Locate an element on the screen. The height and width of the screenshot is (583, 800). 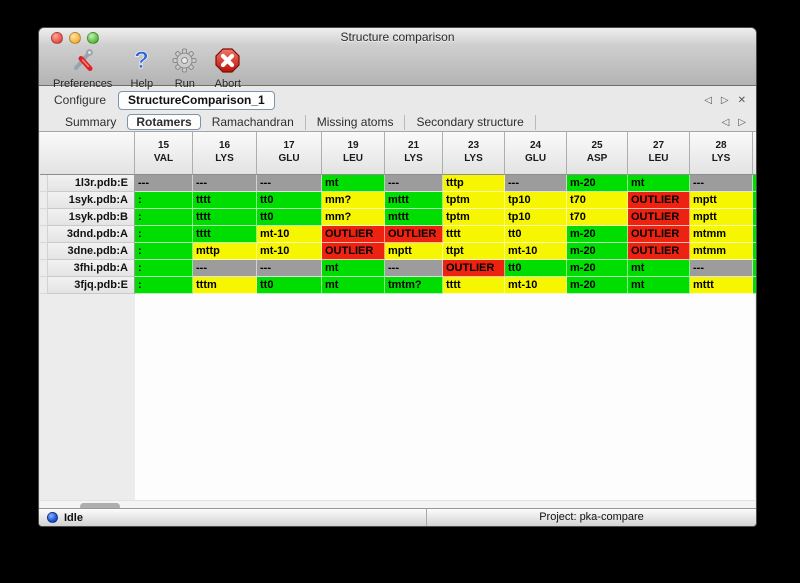
configure-close-icon: ✕ is located at coordinates (741, 100).